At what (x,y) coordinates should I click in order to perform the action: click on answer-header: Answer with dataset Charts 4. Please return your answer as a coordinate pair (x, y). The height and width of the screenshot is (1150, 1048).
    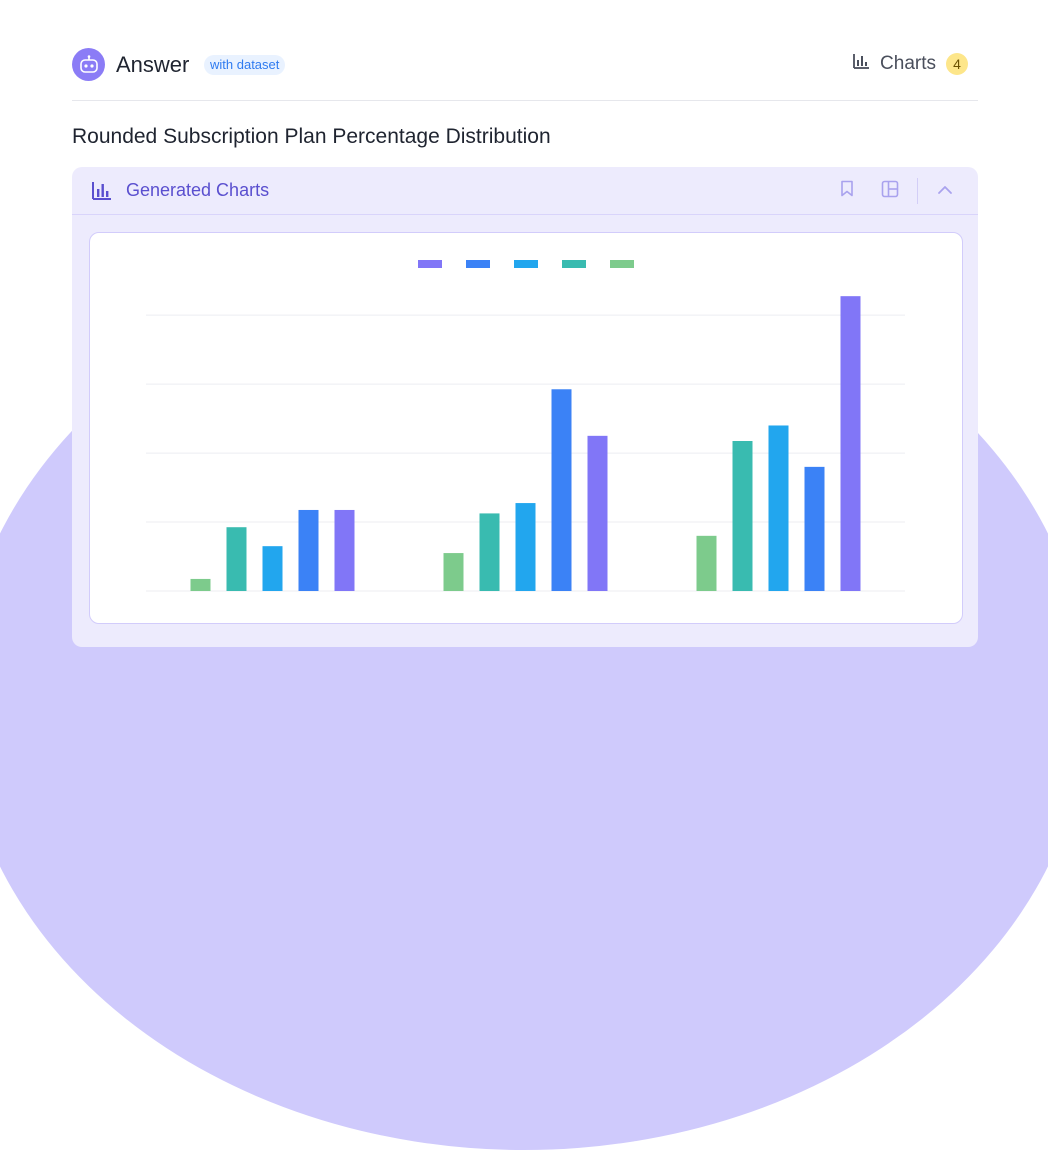
    Looking at the image, I should click on (525, 70).